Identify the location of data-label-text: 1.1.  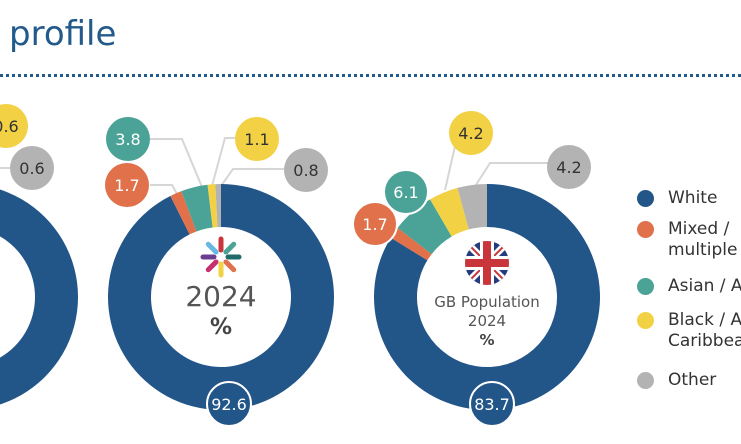
(256, 139).